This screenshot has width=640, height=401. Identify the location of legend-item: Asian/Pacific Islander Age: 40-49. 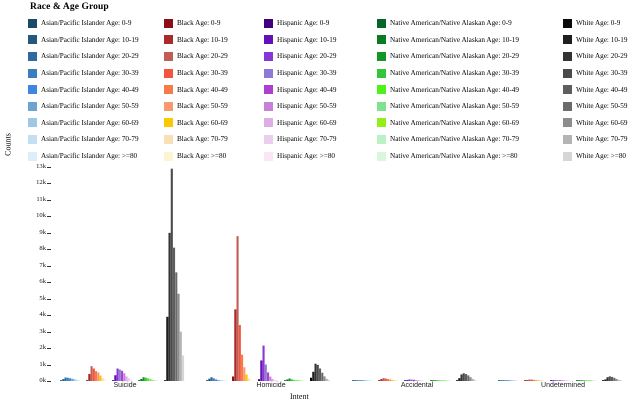
(96, 89).